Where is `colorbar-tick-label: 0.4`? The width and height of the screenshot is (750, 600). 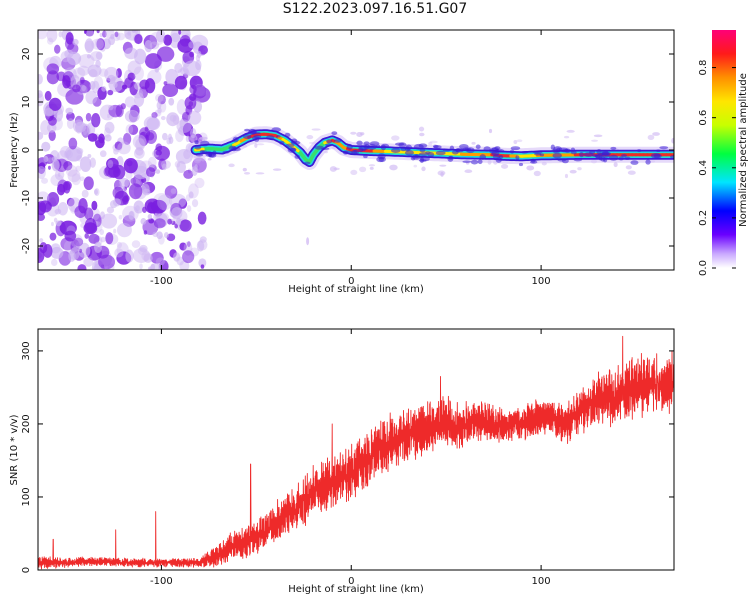 colorbar-tick-label: 0.4 is located at coordinates (703, 168).